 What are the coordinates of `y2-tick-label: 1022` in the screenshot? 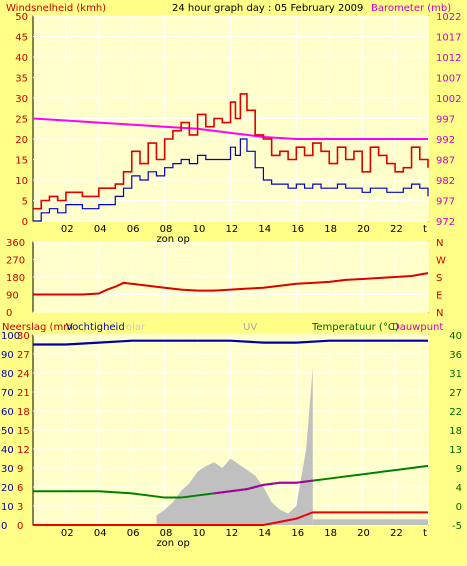 It's located at (448, 17).